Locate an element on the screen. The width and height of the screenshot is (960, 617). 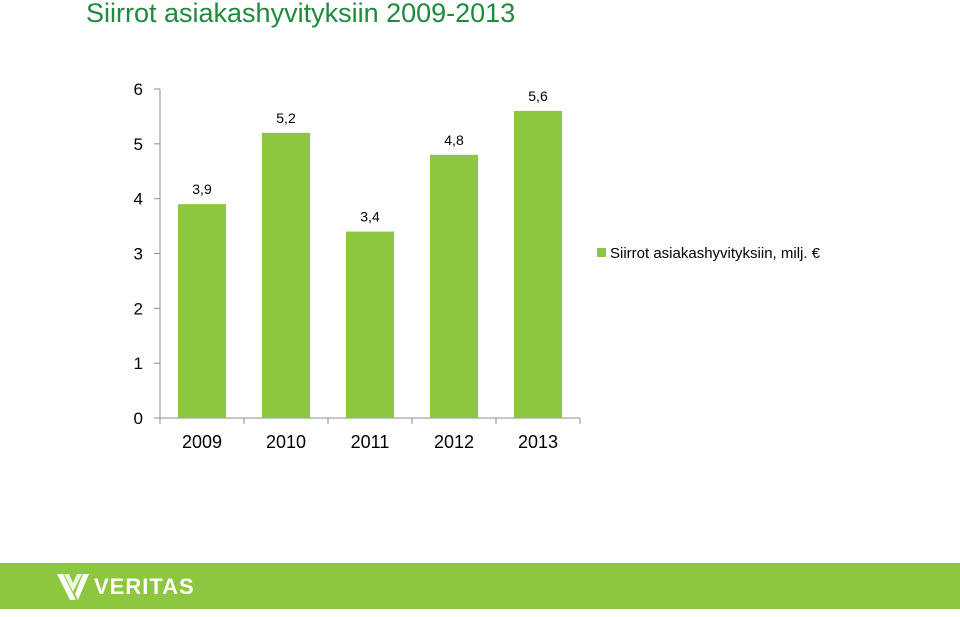
x-tick-label: 2010 is located at coordinates (286, 442).